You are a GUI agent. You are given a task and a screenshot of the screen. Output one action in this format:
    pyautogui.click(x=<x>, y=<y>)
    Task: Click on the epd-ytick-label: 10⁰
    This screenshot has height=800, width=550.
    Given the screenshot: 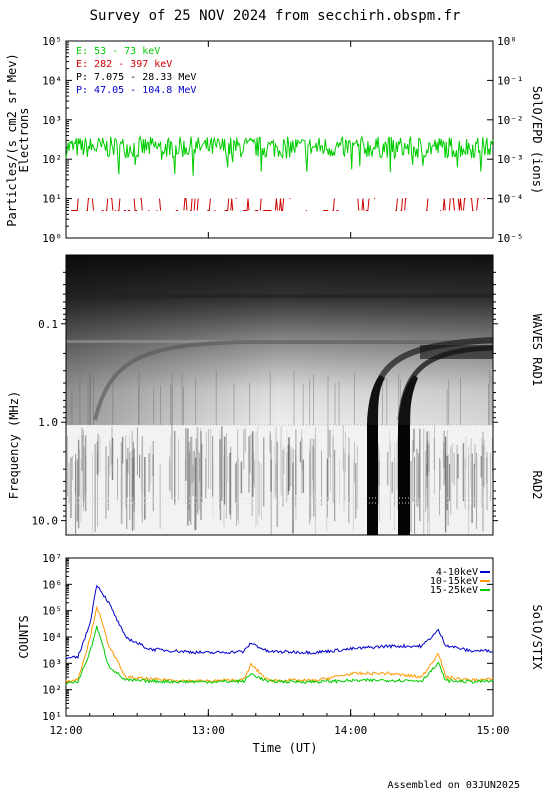 What is the action you would take?
    pyautogui.click(x=52, y=238)
    